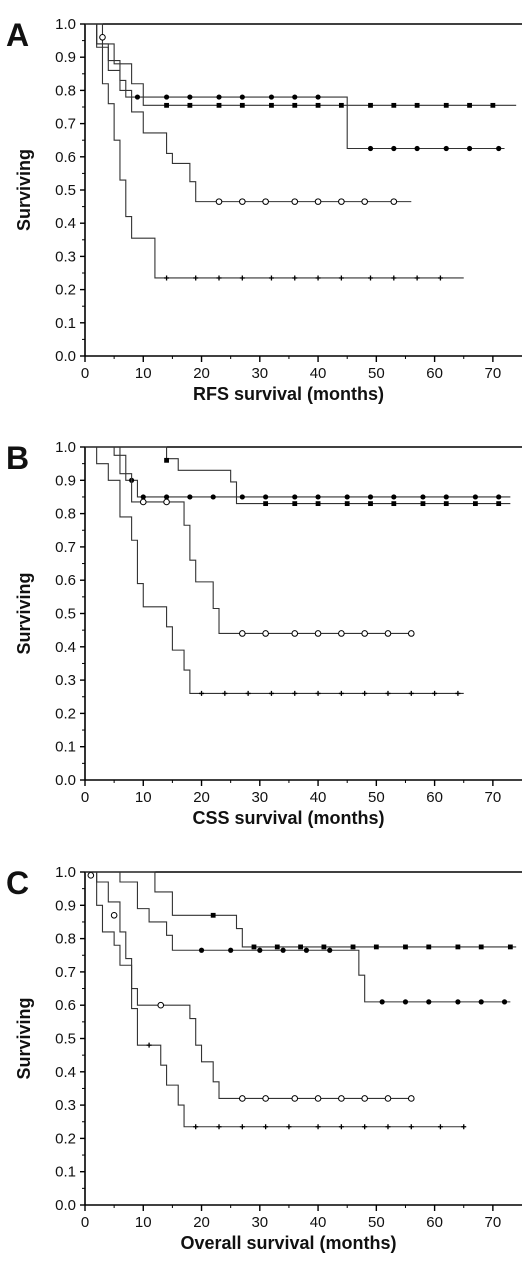 Image resolution: width=528 pixels, height=1268 pixels. I want to click on y-tick-label: 0.7, so click(65, 972).